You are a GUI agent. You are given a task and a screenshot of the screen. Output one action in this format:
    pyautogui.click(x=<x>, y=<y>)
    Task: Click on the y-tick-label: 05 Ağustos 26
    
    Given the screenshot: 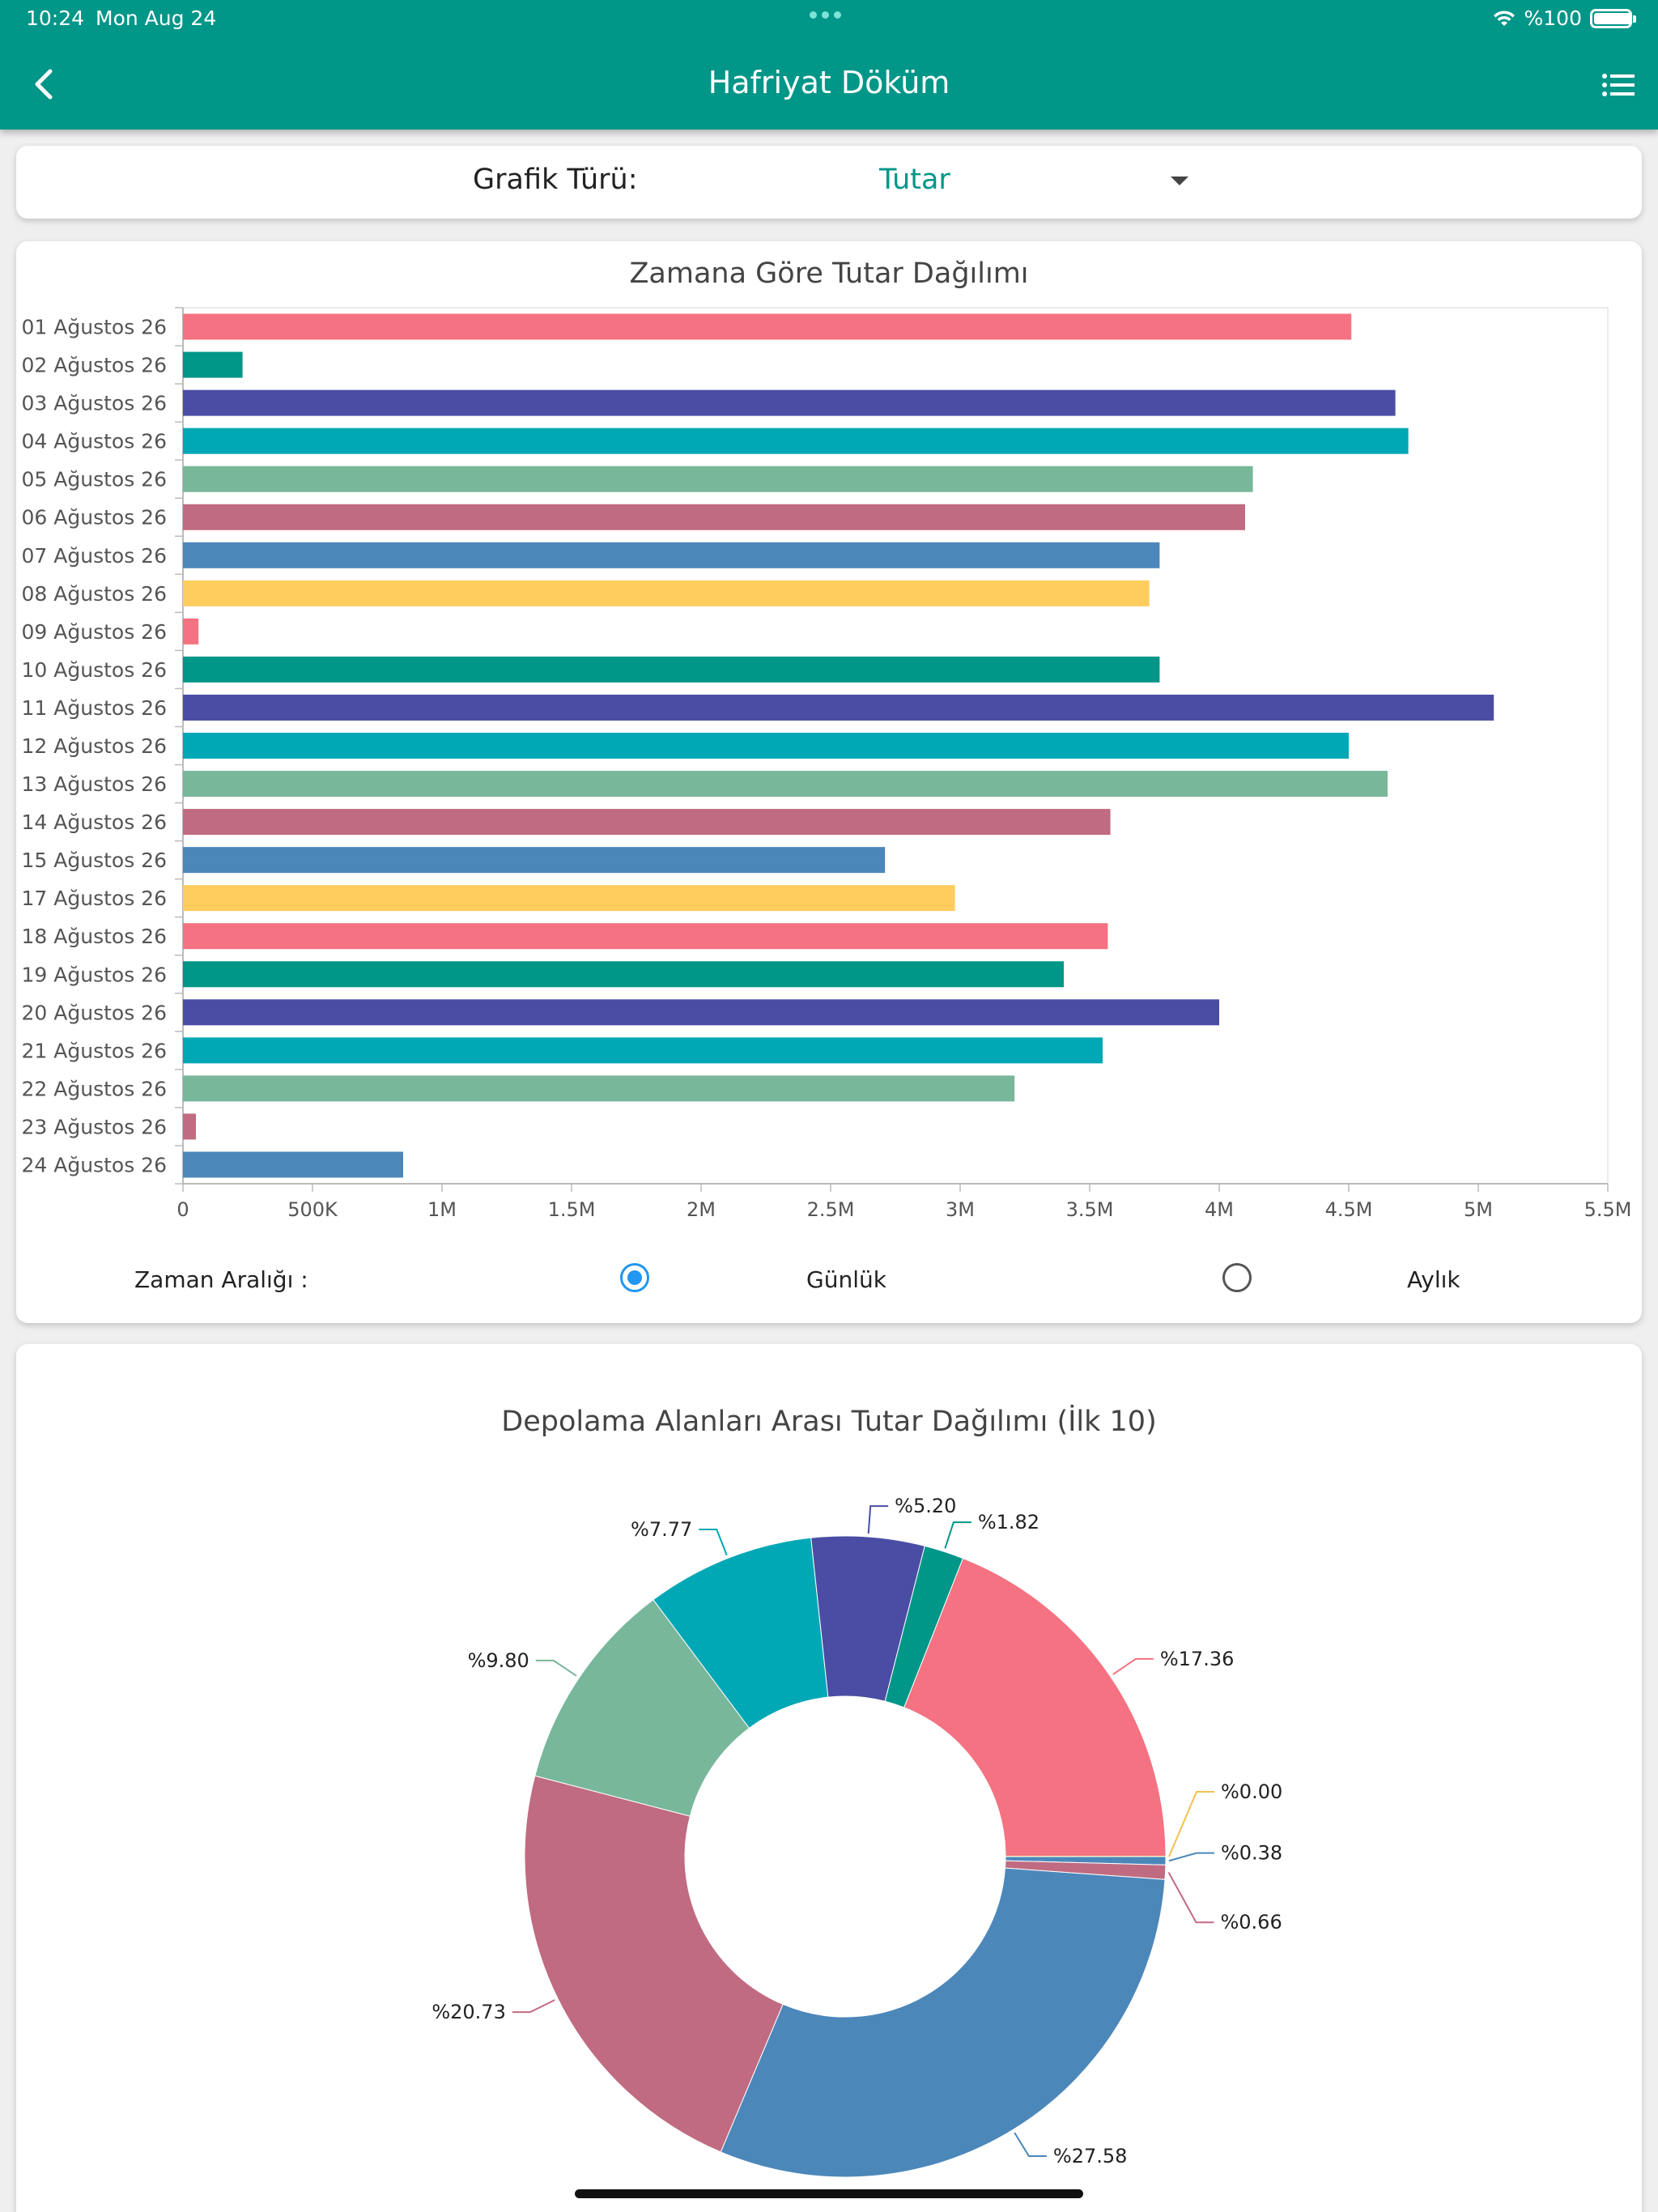 What is the action you would take?
    pyautogui.click(x=94, y=480)
    